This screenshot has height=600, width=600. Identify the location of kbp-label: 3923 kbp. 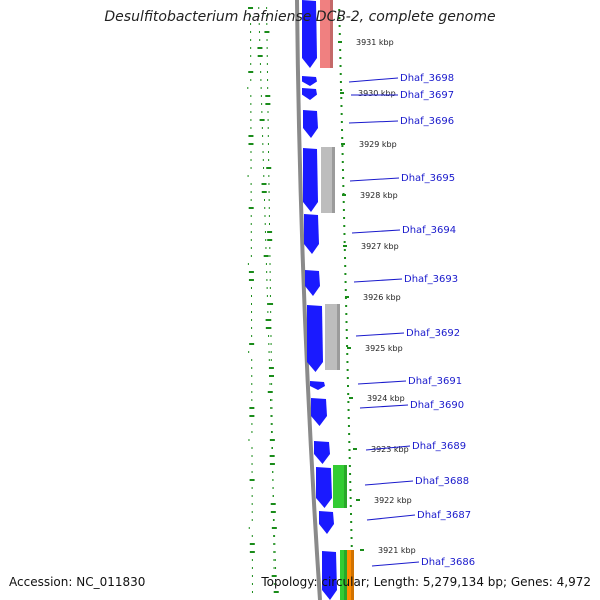
(390, 449).